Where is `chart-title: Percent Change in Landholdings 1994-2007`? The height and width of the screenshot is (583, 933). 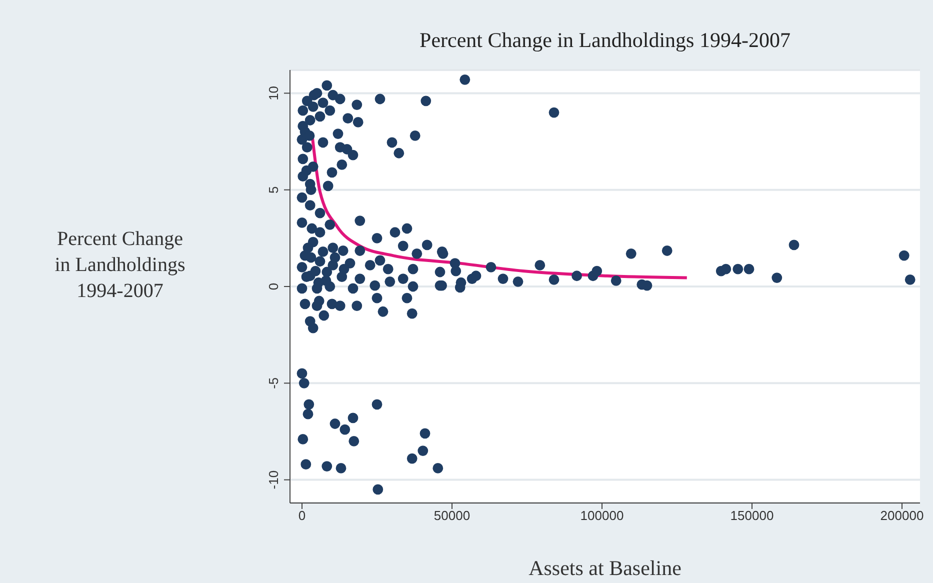 chart-title: Percent Change in Landholdings 1994-2007 is located at coordinates (605, 40).